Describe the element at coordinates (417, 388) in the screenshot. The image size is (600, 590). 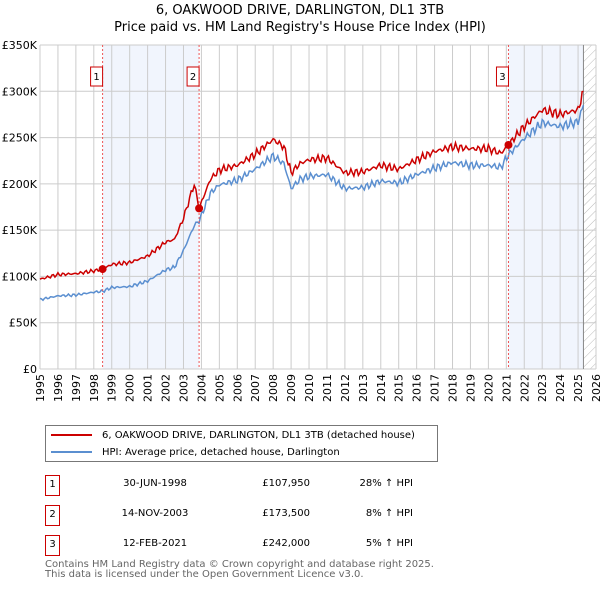
I see `x-tick-label: 2016` at that location.